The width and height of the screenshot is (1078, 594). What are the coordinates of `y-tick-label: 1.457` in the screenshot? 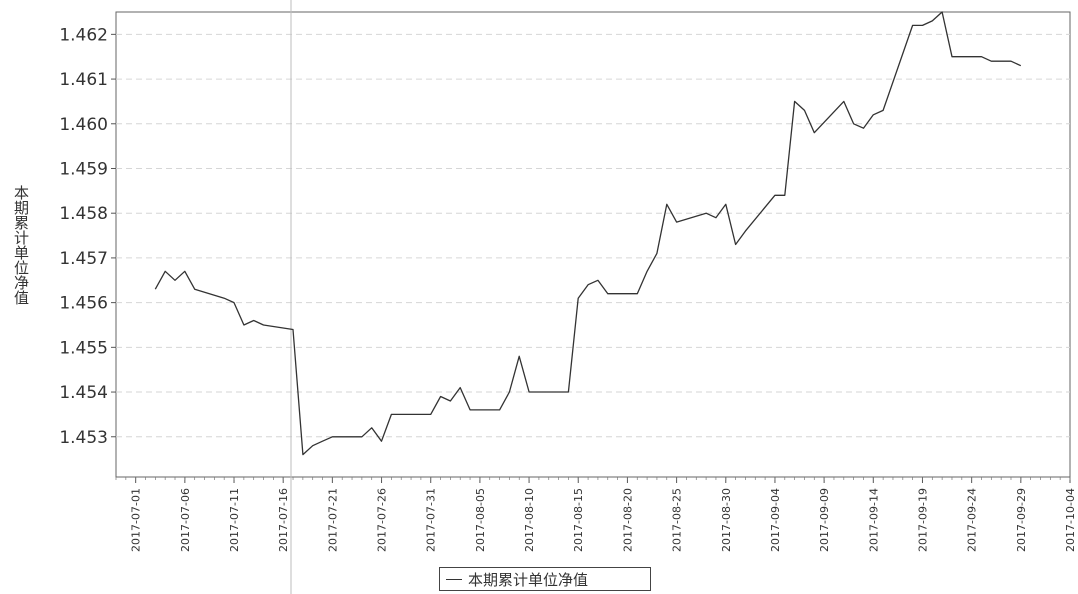 It's located at (83, 259).